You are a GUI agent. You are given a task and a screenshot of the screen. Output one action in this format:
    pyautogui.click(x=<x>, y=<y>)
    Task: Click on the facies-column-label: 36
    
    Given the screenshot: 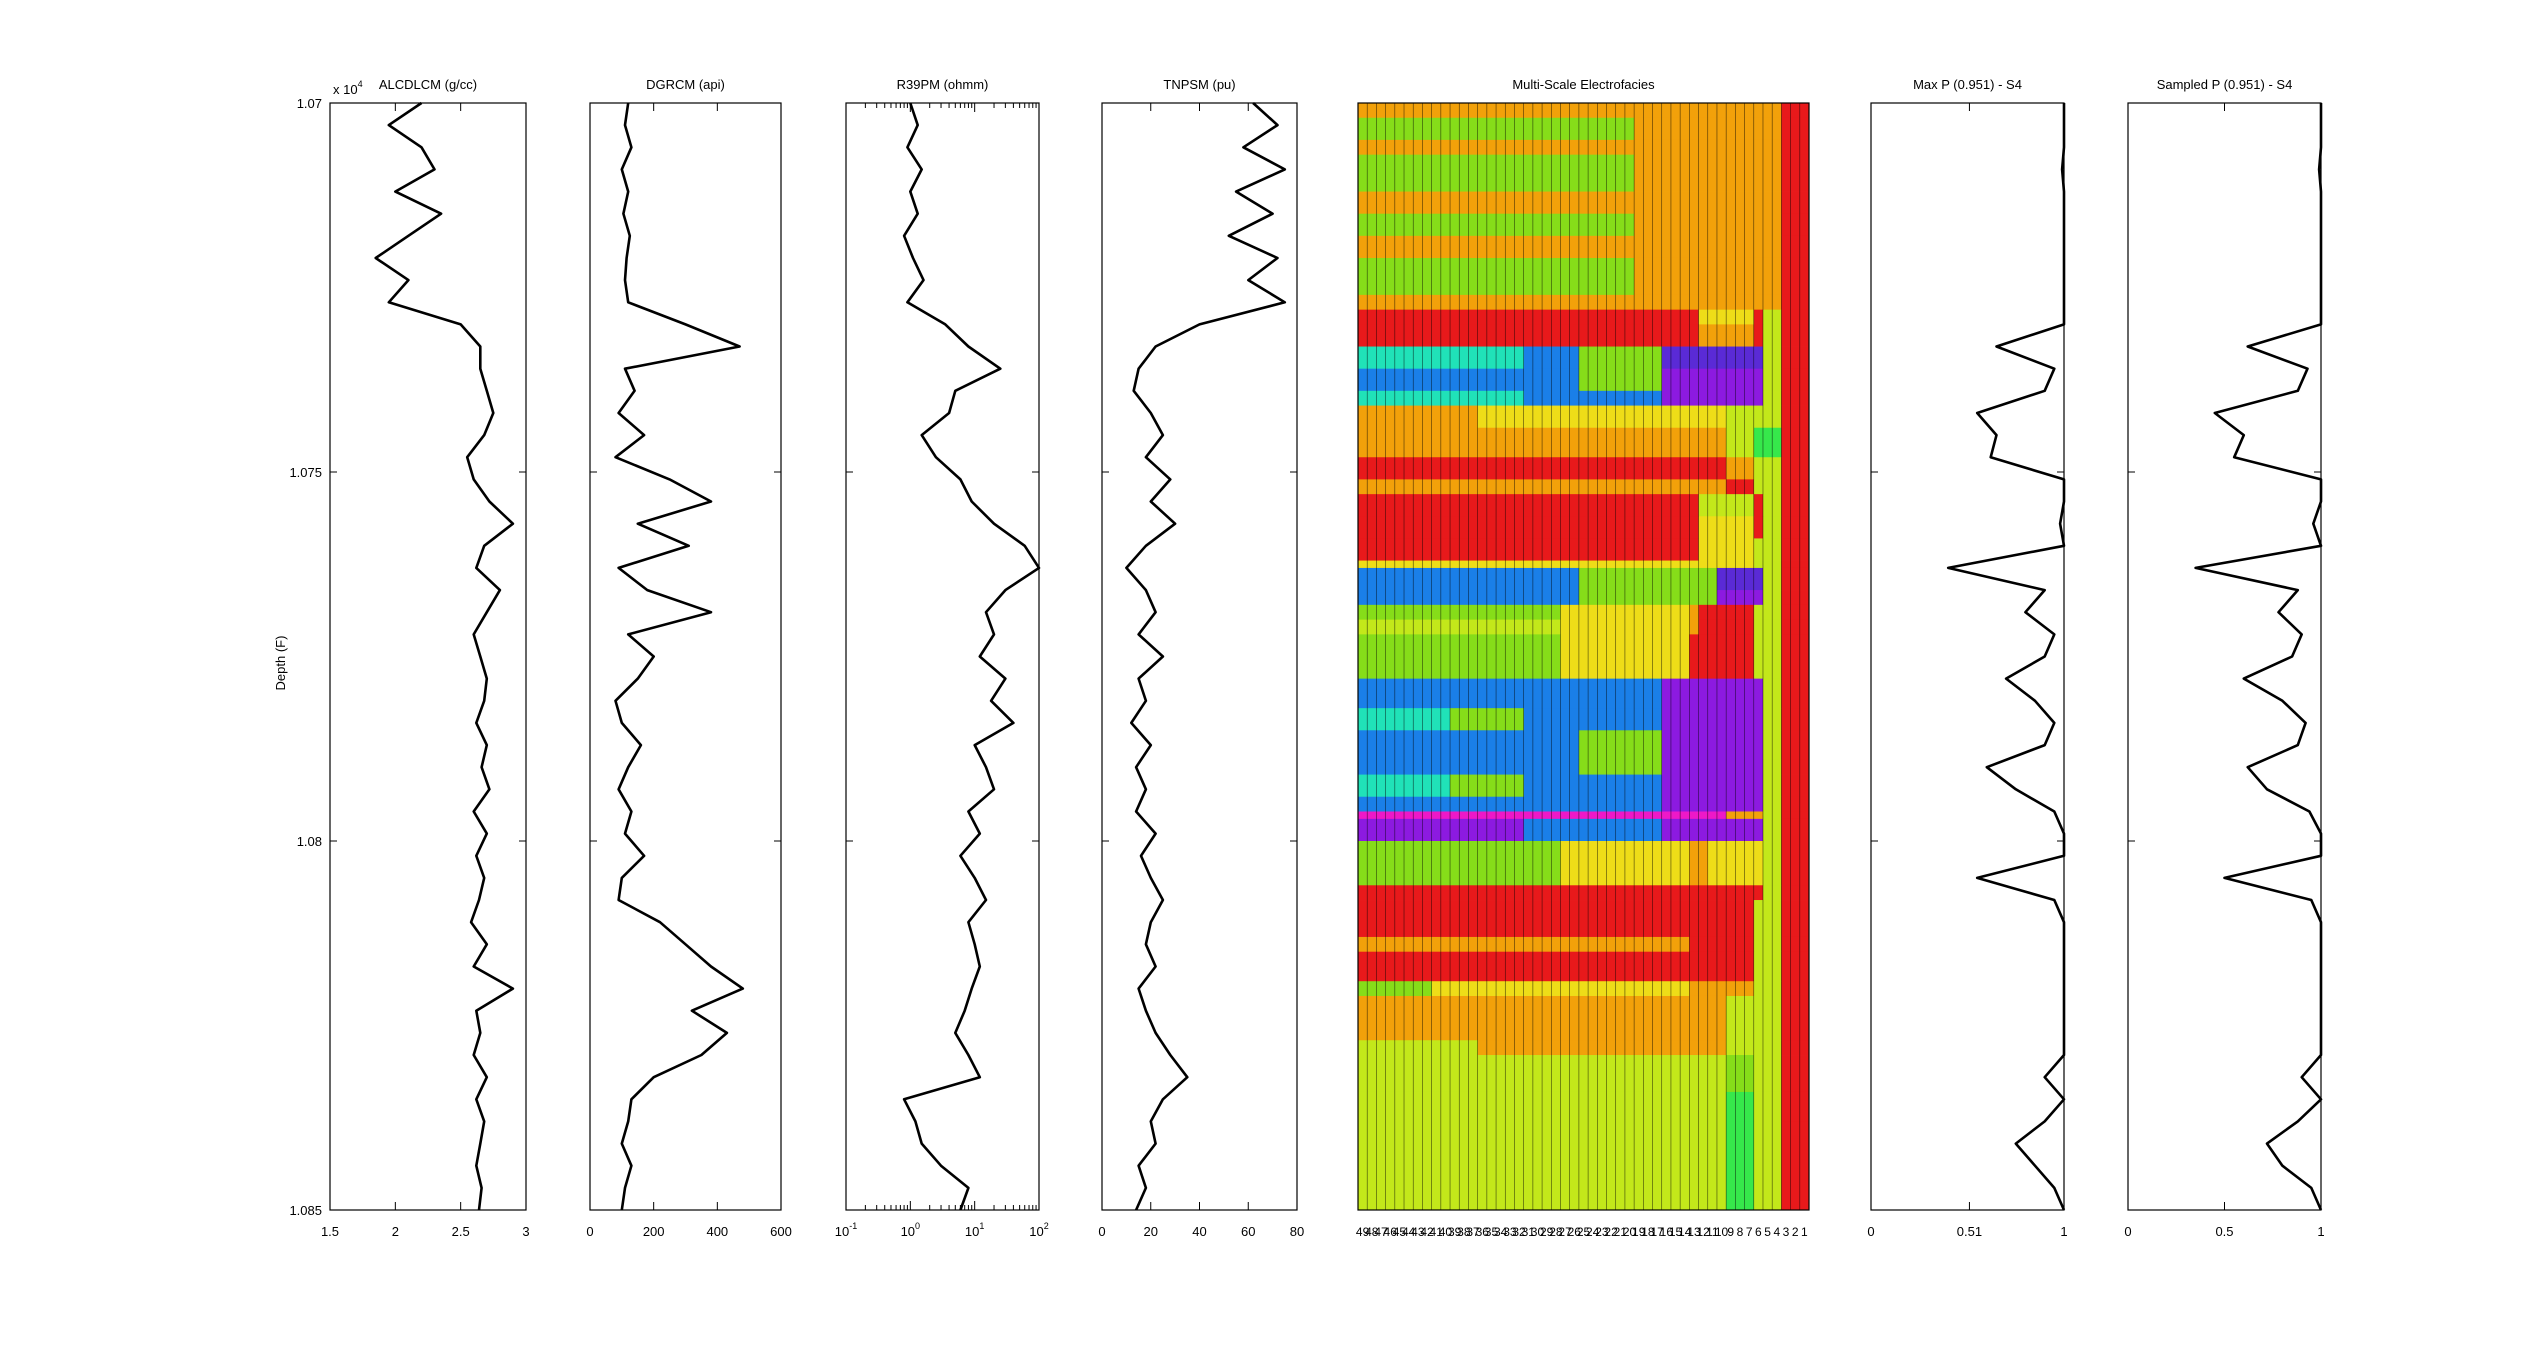 What is the action you would take?
    pyautogui.click(x=1483, y=1232)
    